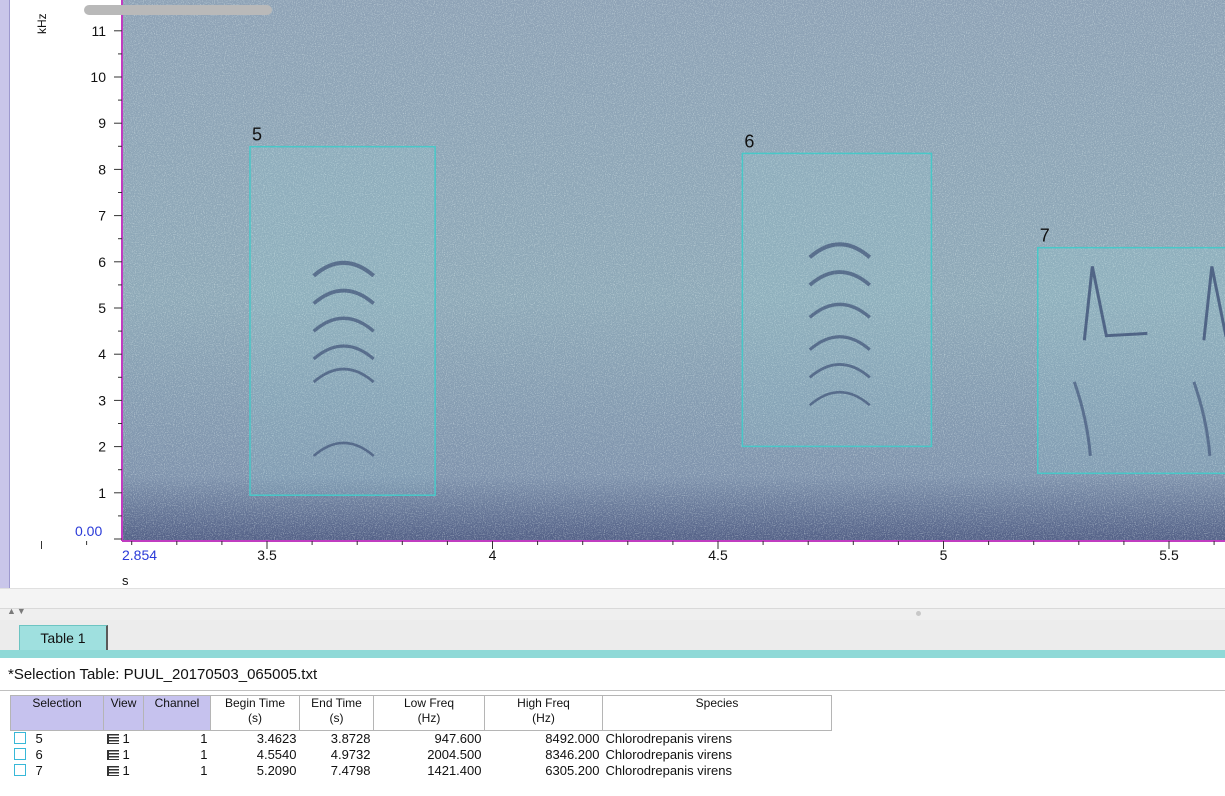  I want to click on selection-box-label: 7, so click(1045, 236).